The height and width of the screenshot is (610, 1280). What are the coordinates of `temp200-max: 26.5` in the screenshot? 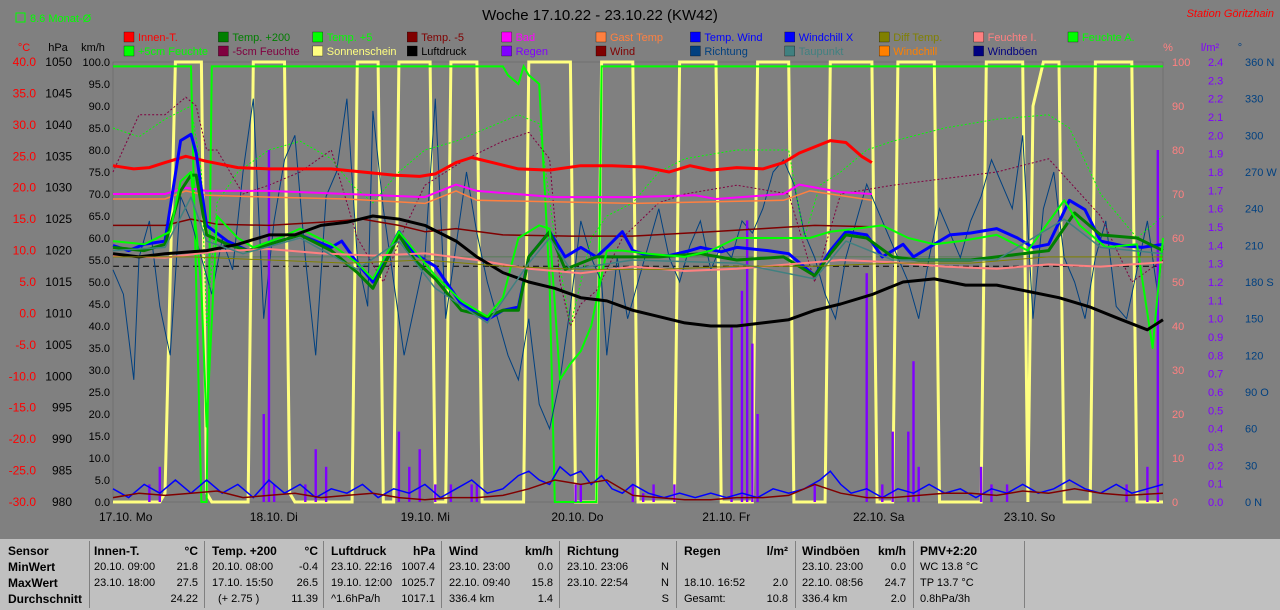 It's located at (307, 583).